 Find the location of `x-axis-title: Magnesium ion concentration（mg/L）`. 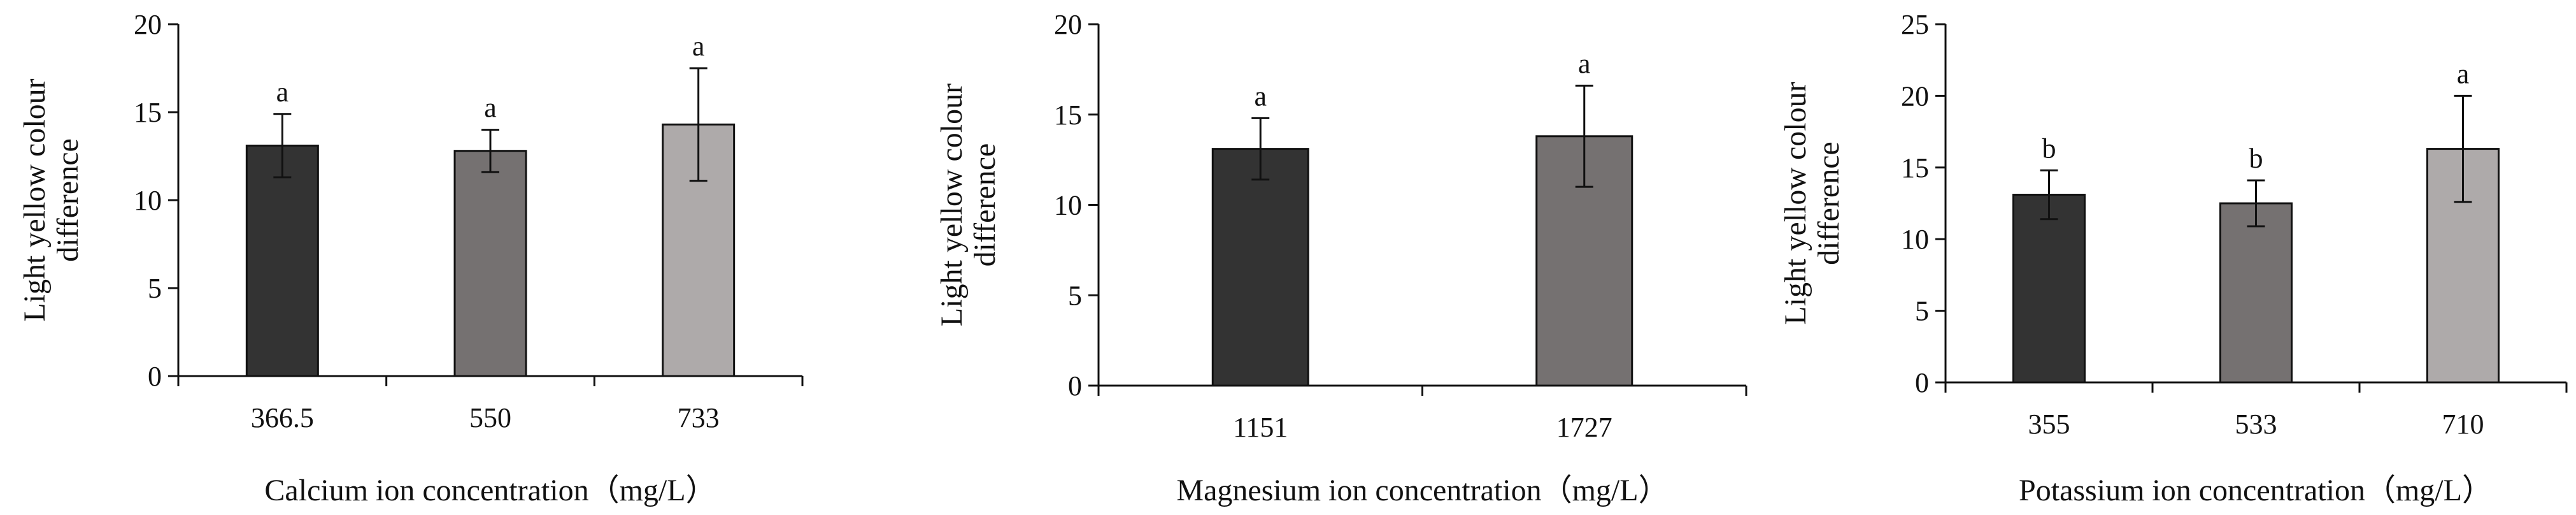

x-axis-title: Magnesium ion concentration（mg/L） is located at coordinates (1423, 490).